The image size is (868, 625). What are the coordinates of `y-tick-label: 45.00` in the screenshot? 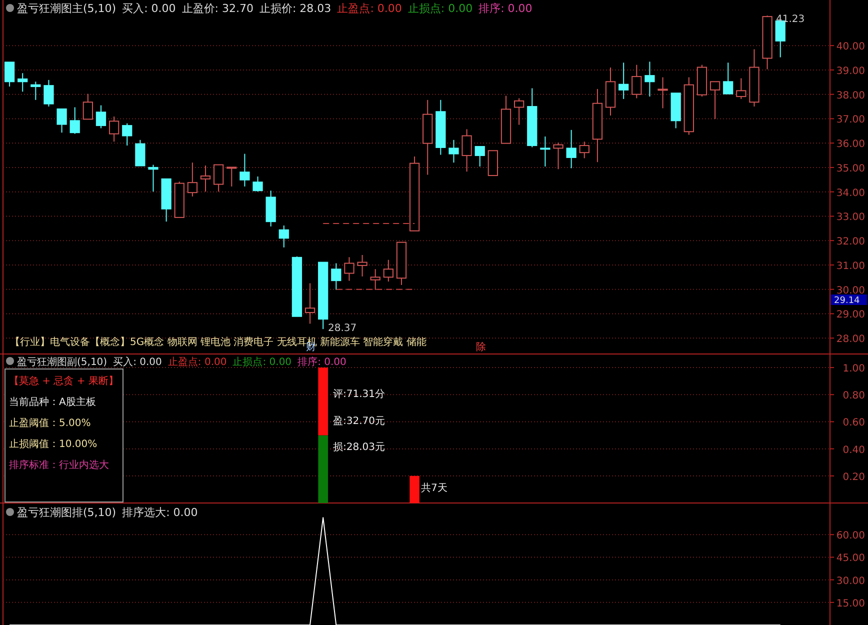 It's located at (850, 558).